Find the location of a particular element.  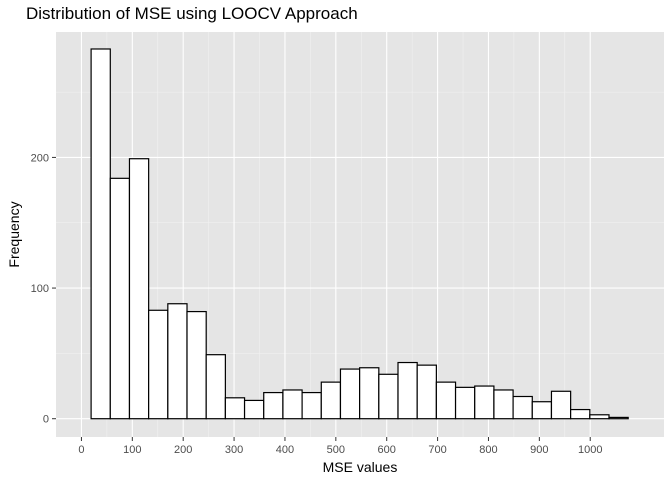

y-axis-title: Frequency is located at coordinates (14, 234).